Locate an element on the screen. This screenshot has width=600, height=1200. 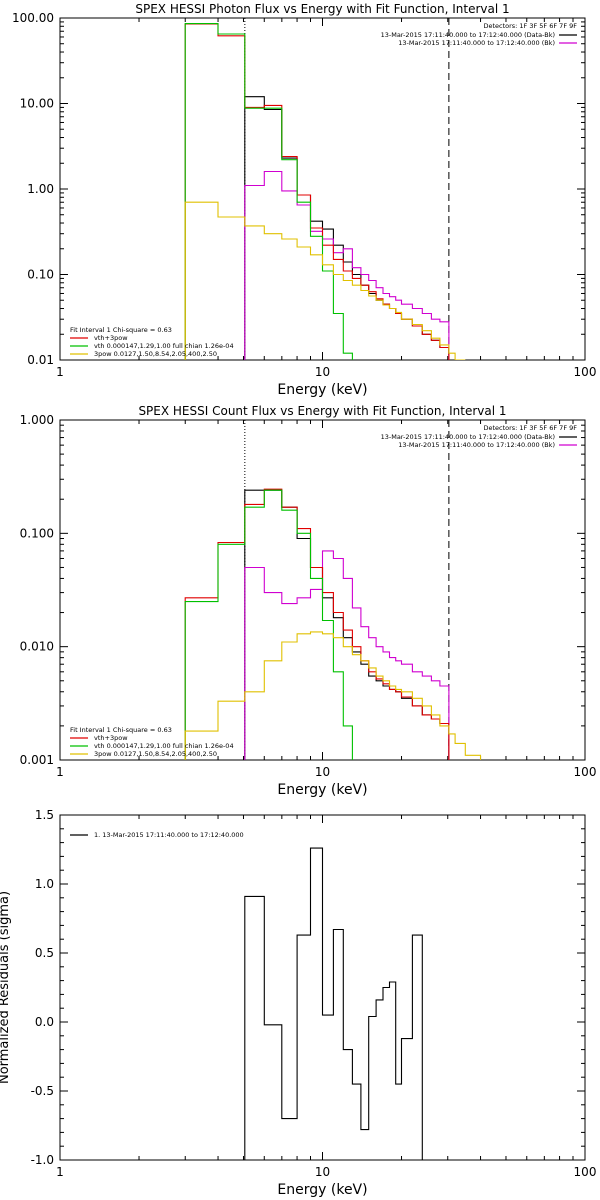
y-tick-label: 1.00 is located at coordinates (40, 189).